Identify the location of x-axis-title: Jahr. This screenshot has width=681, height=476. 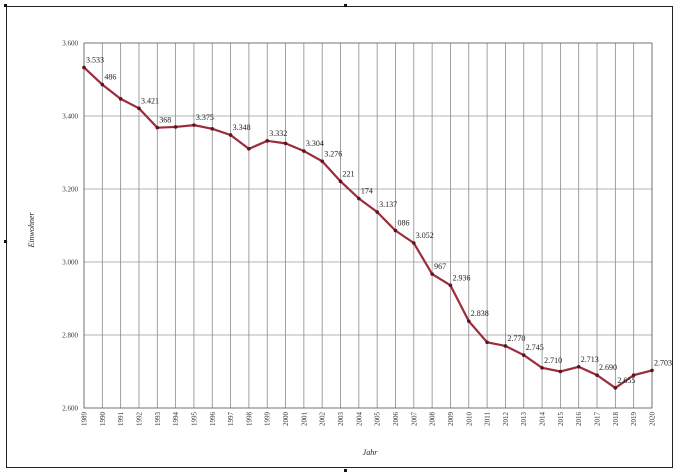
(371, 452).